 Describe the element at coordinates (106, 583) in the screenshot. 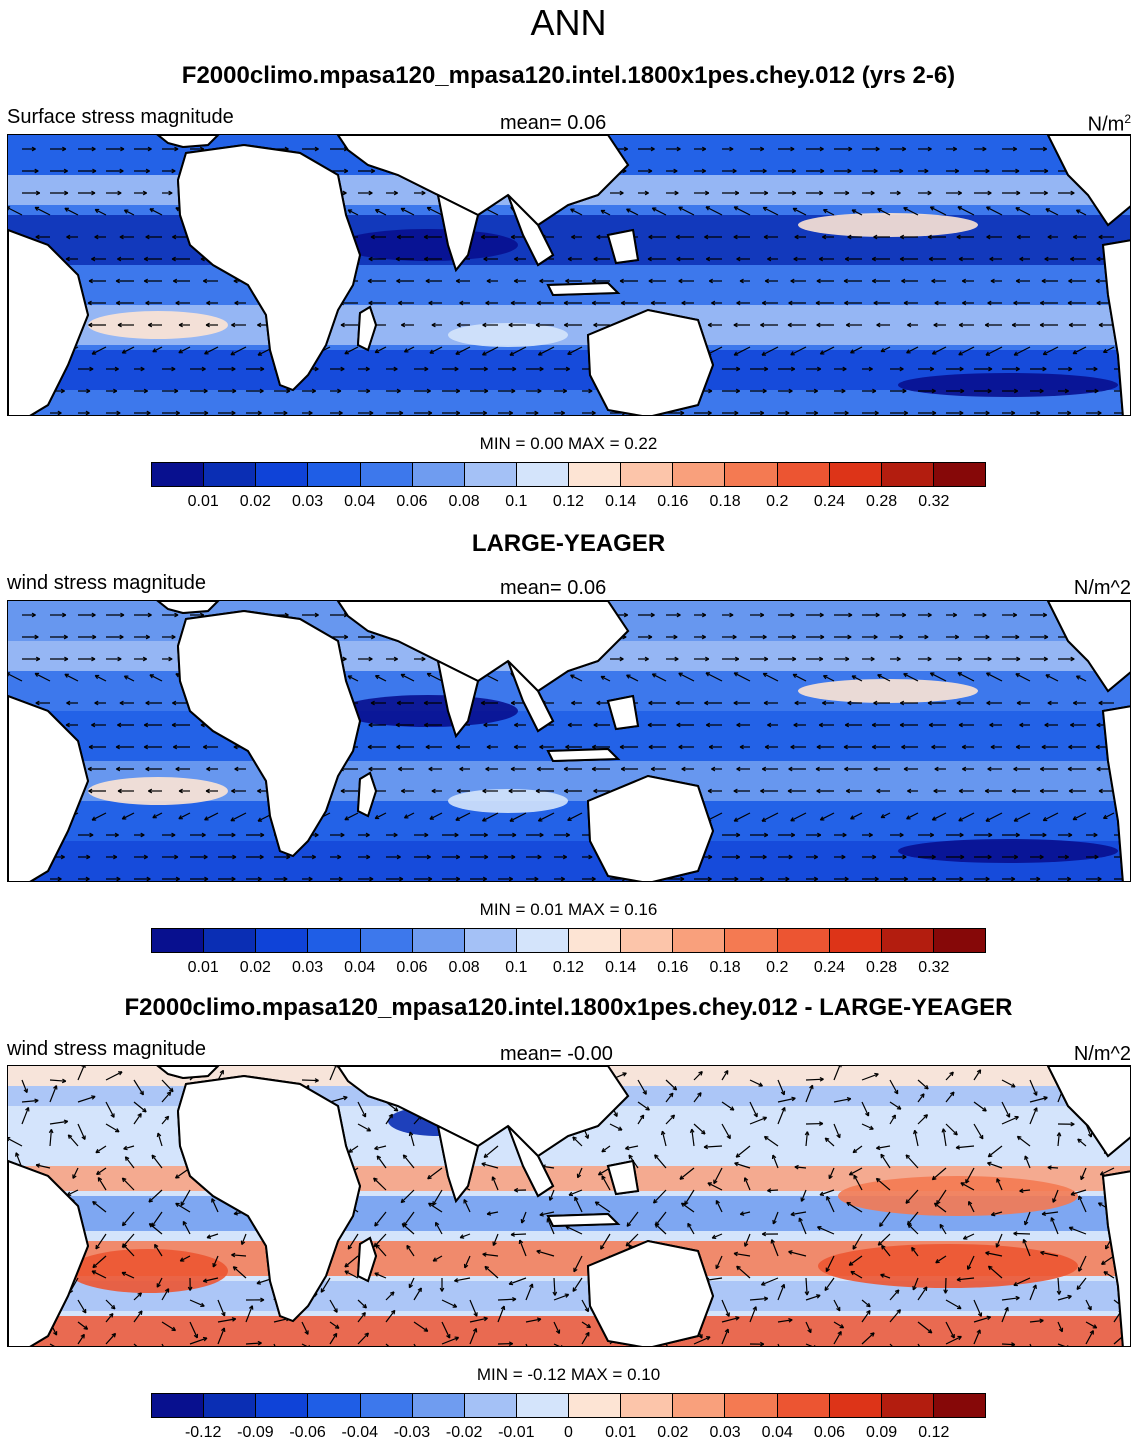

I see `panel-2-left-label: wind stress magnitude` at that location.